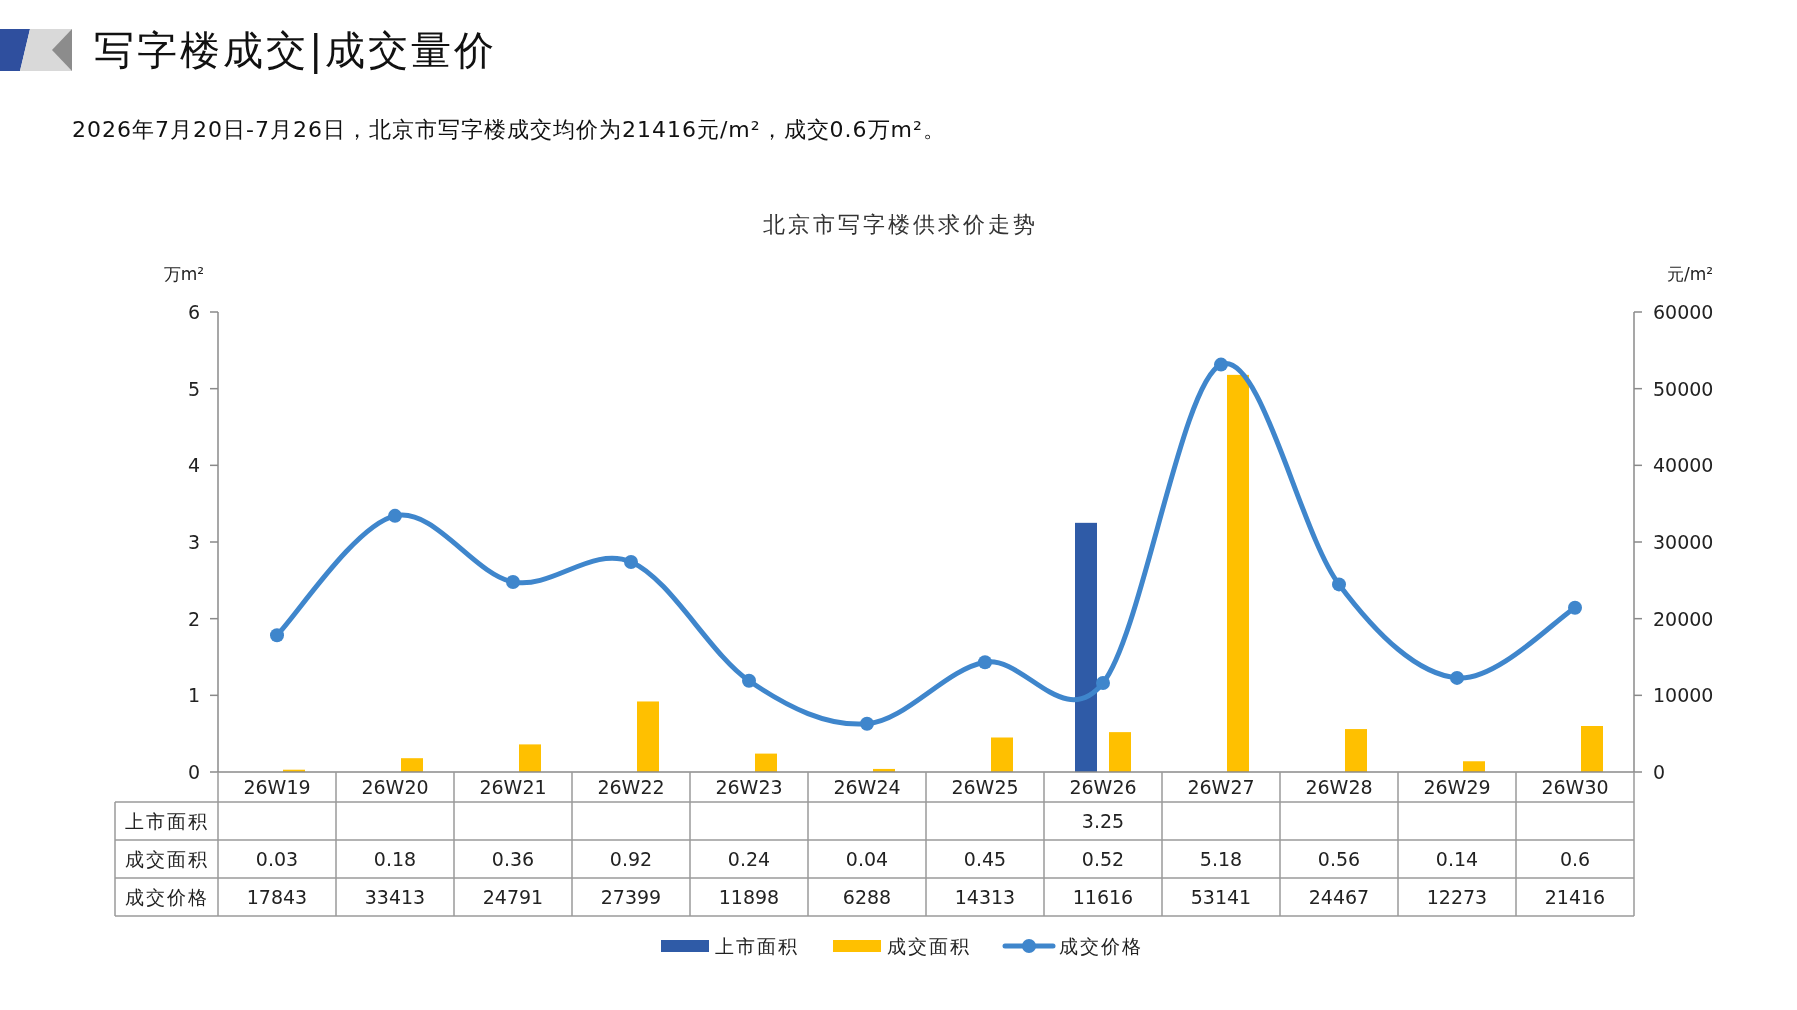 The image size is (1797, 1010). I want to click on legend-label: 成交价格, so click(1101, 946).